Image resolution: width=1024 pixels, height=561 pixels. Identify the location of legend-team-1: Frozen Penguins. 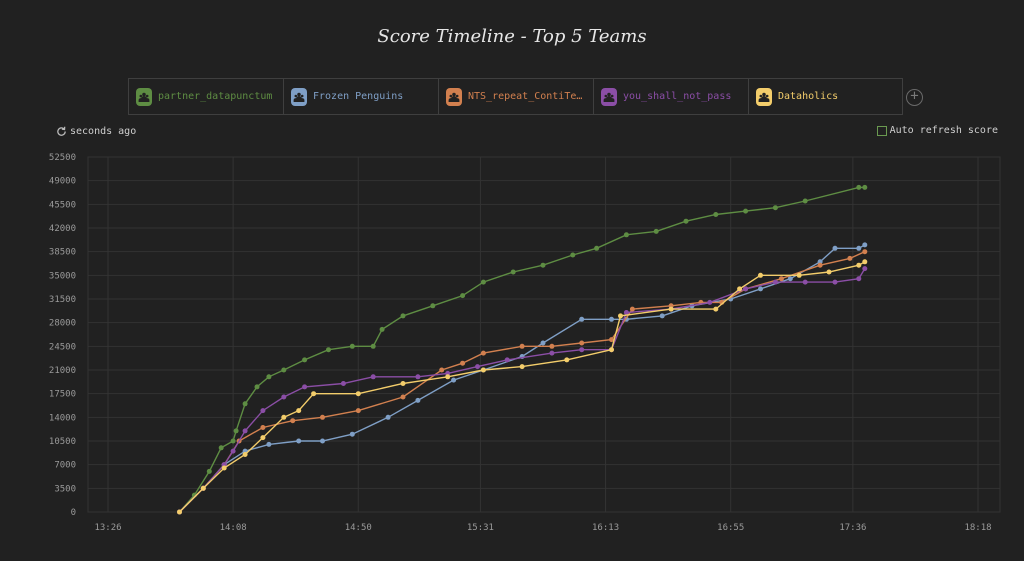
(360, 96).